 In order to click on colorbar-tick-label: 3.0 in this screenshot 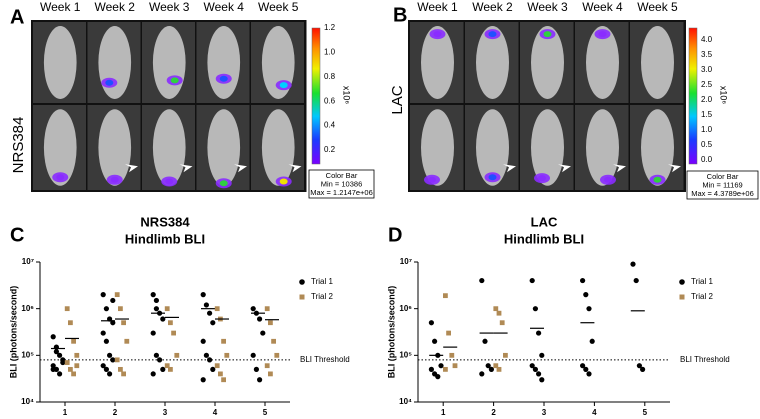, I will do `click(707, 69)`.